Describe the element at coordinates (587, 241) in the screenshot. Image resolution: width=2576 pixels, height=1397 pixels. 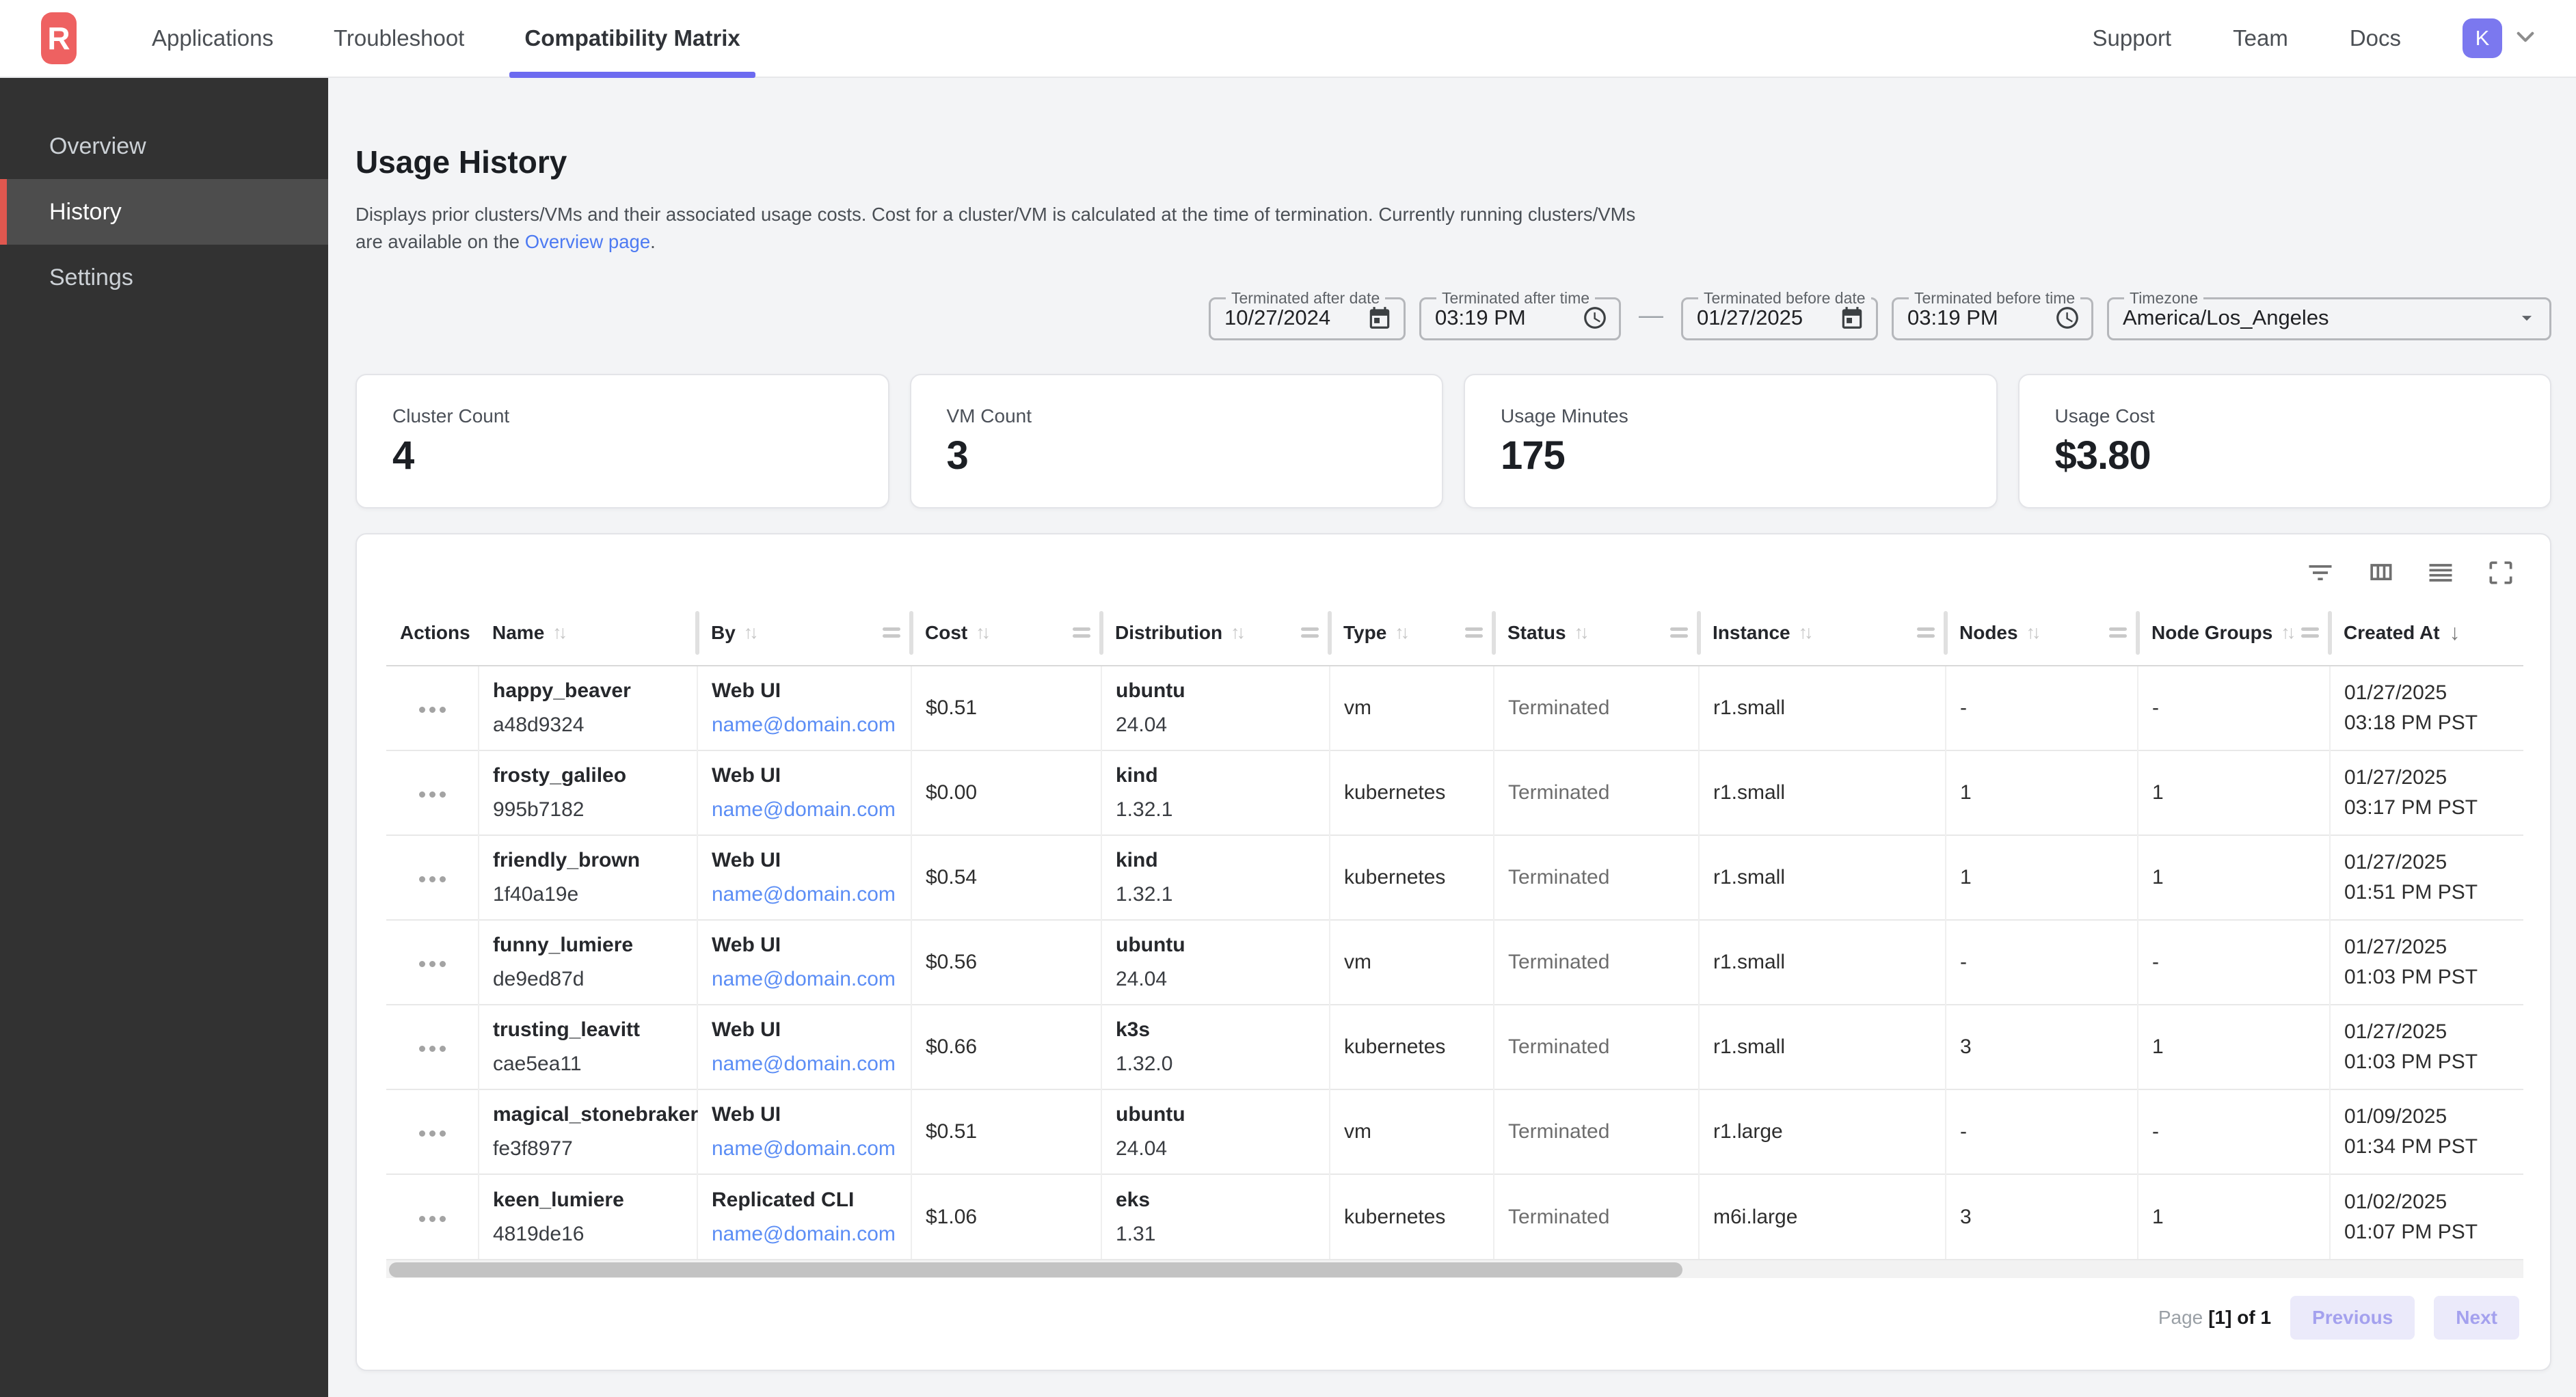
I see `overview-page-link: Overview page` at that location.